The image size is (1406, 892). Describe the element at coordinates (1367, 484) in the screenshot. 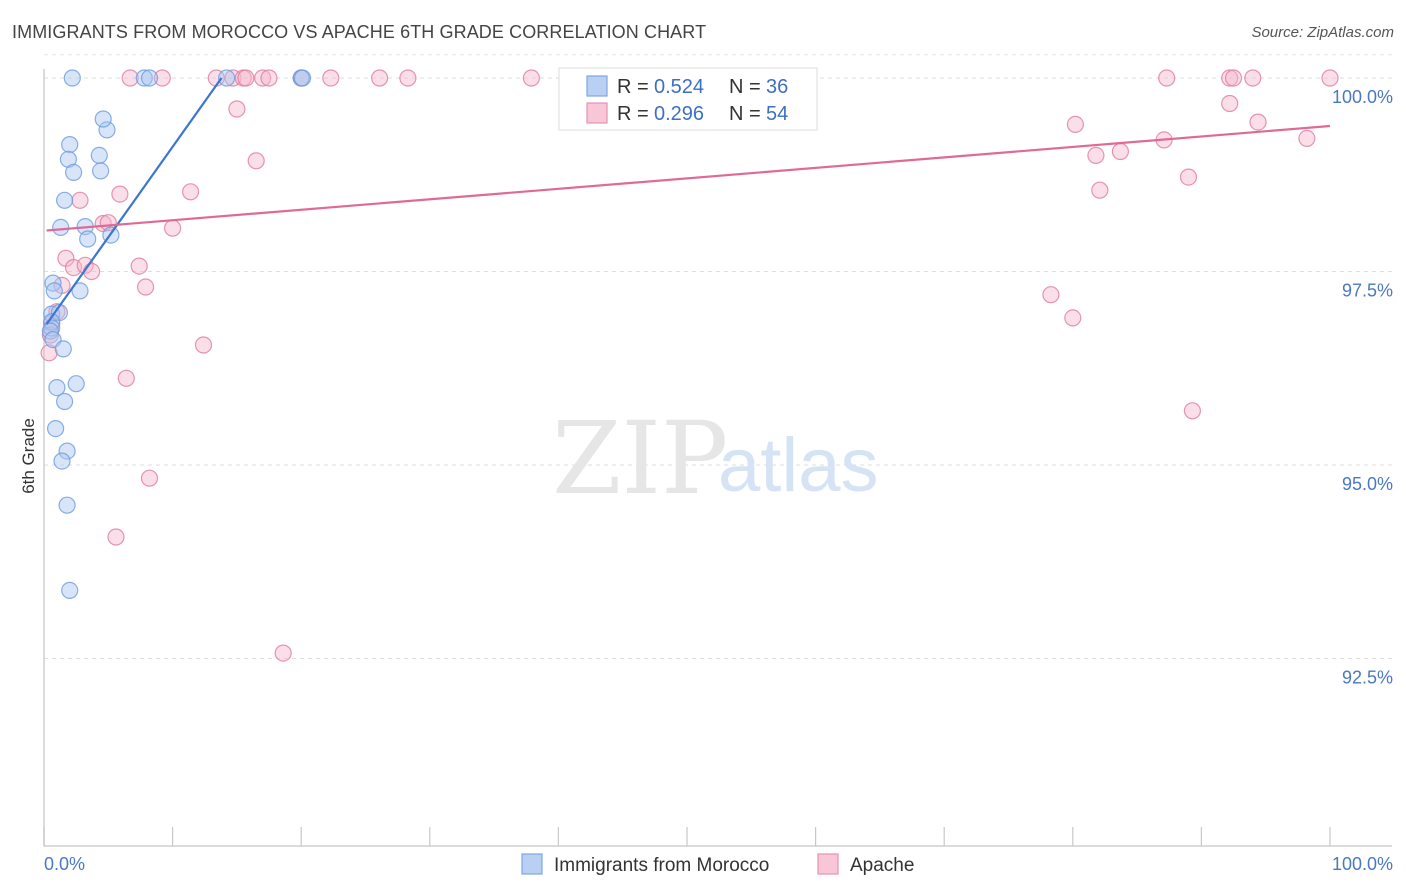

I see `y-tick-label-2: 95.0%` at that location.